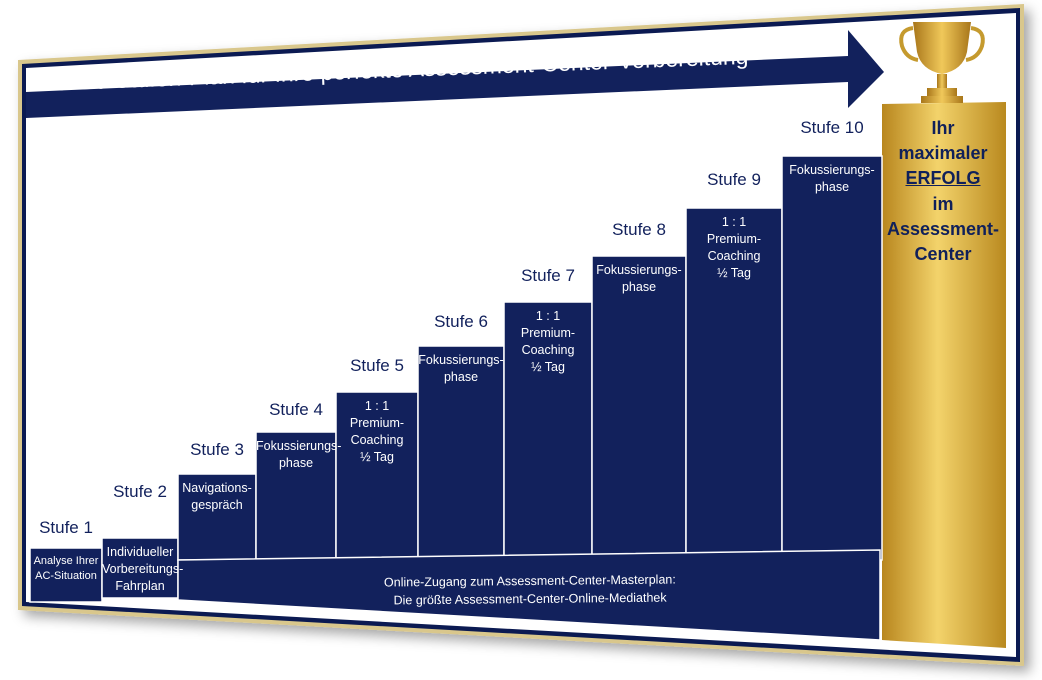 Image resolution: width=1042 pixels, height=680 pixels. I want to click on step-title-1: Stufe 1, so click(66, 527).